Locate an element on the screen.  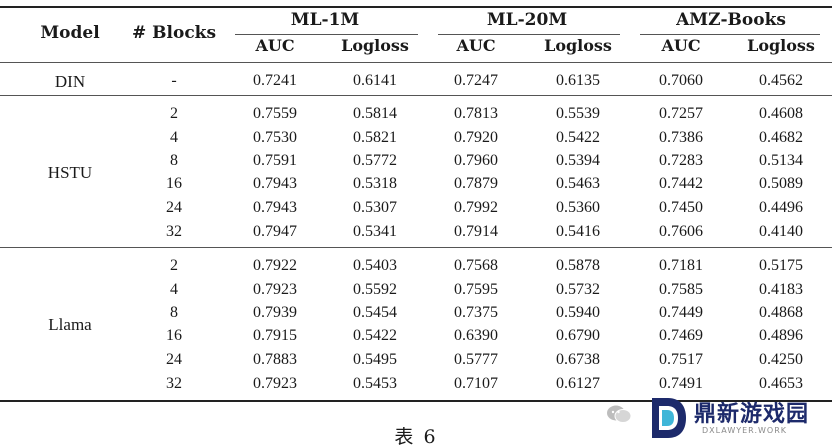
value-cell: 0.4896 is located at coordinates (781, 335).